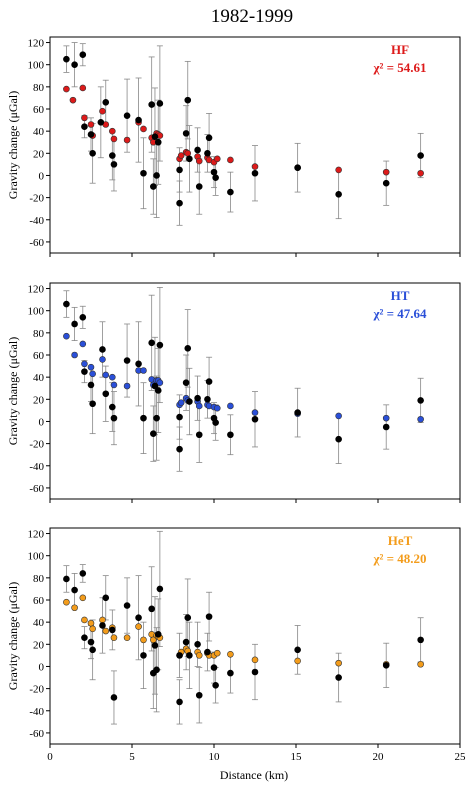 The image size is (474, 785). I want to click on model-label: HeT, so click(400, 540).